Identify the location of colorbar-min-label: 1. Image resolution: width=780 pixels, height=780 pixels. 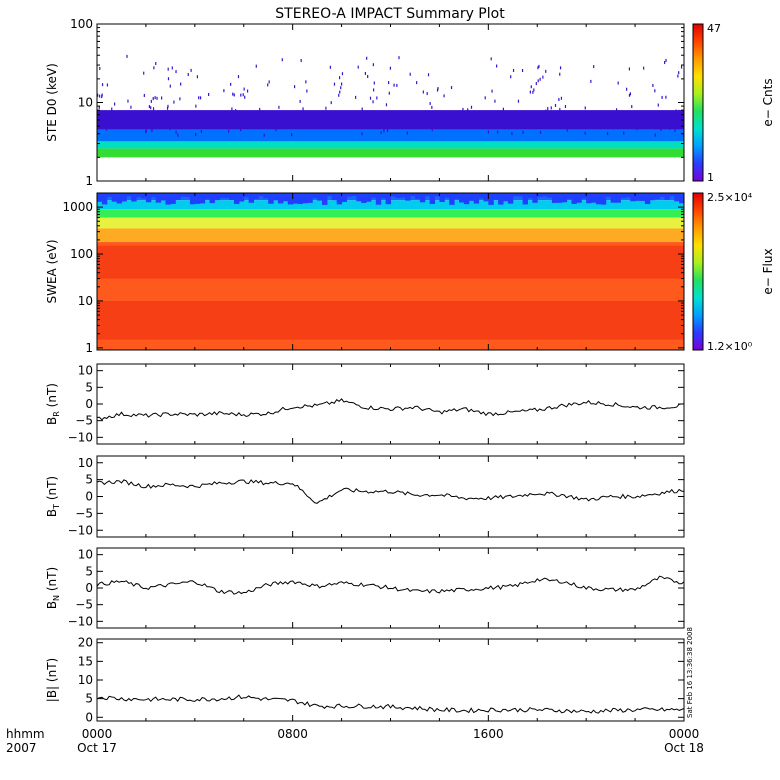
(710, 177).